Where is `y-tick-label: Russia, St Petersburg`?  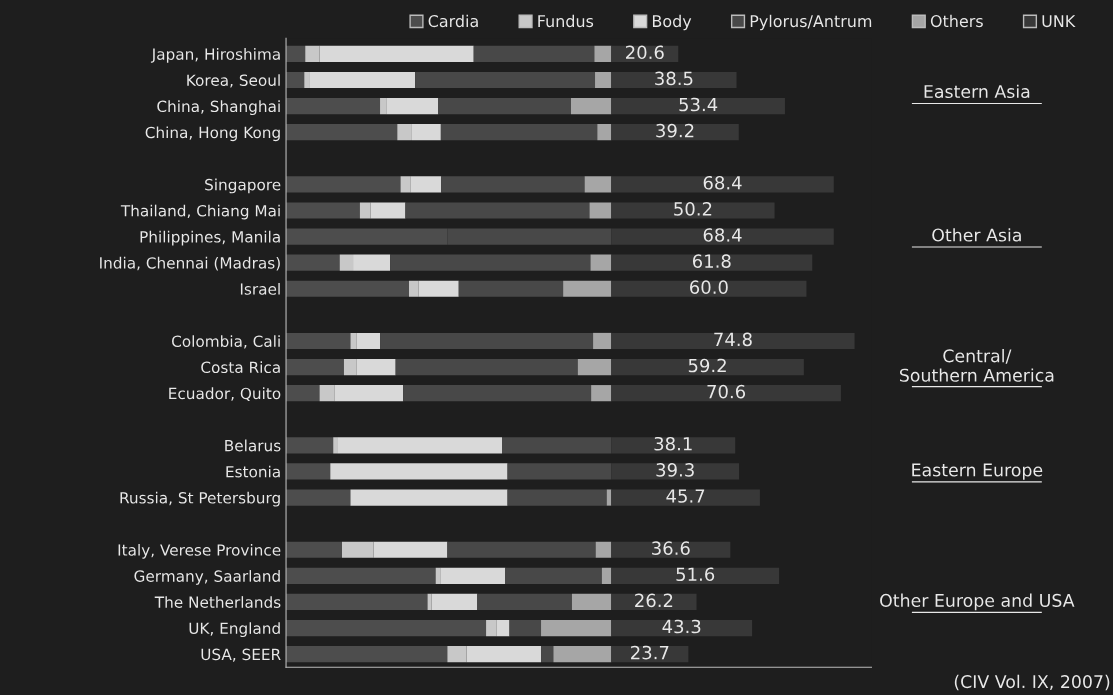
y-tick-label: Russia, St Petersburg is located at coordinates (200, 499).